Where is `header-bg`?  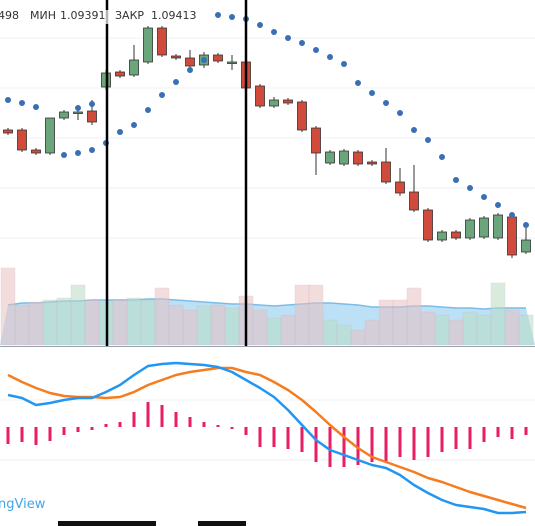 header-bg is located at coordinates (95, 17).